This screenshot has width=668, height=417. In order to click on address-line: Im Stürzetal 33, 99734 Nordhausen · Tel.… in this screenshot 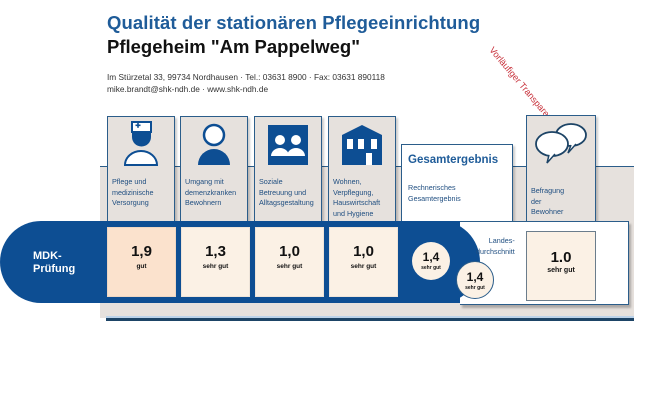, I will do `click(246, 77)`.